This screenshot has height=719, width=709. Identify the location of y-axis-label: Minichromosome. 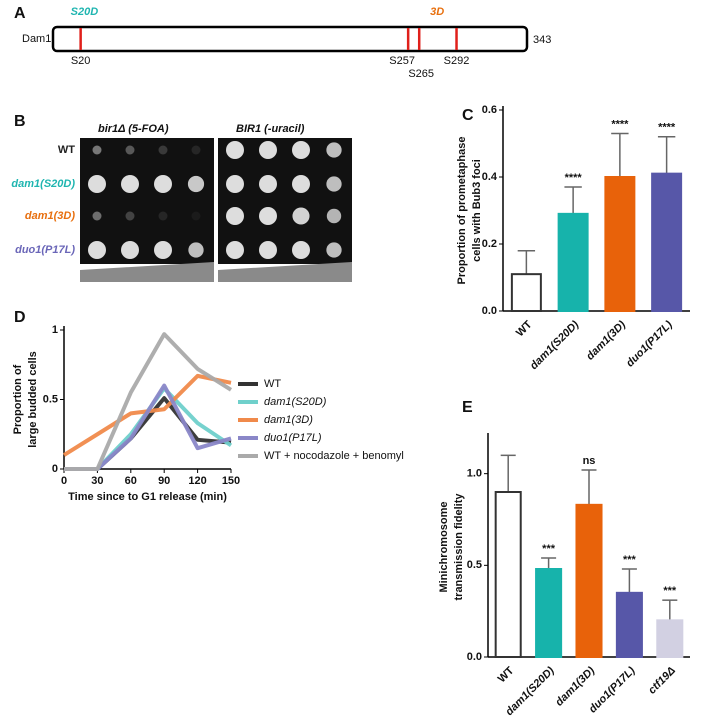
(444, 546).